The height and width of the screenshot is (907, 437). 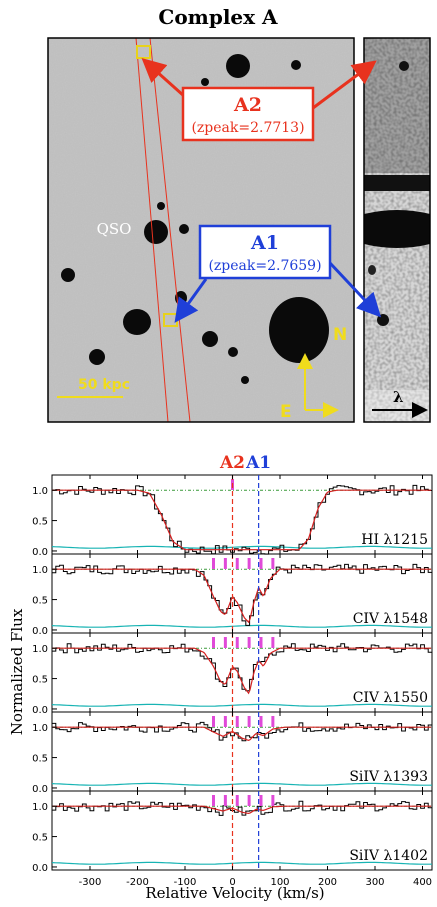 What do you see at coordinates (394, 540) in the screenshot?
I see `ion-label: HI λ1215` at bounding box center [394, 540].